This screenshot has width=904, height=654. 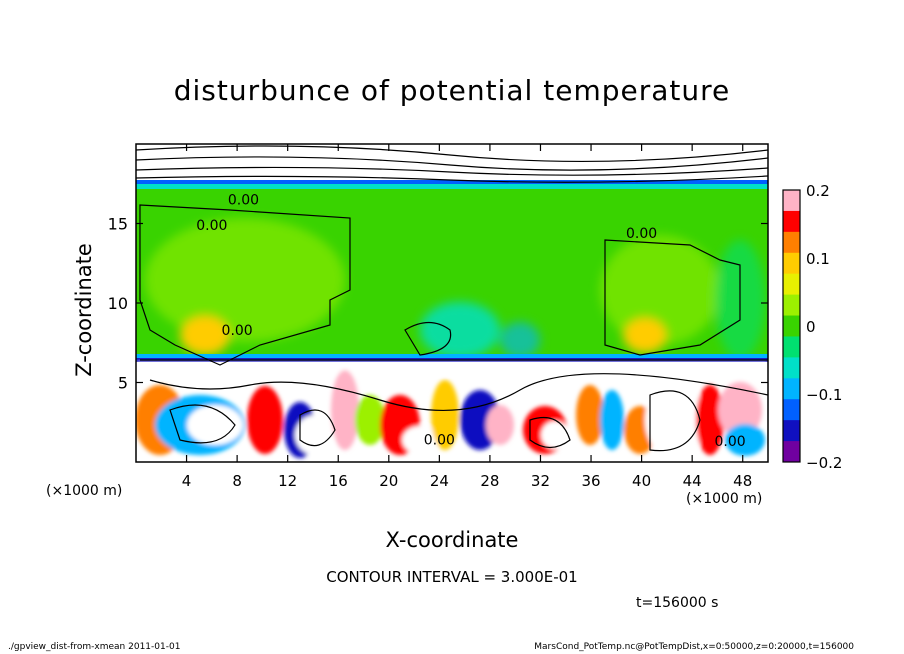 What do you see at coordinates (452, 90) in the screenshot?
I see `chart-title: disturbunce of potential temperature` at bounding box center [452, 90].